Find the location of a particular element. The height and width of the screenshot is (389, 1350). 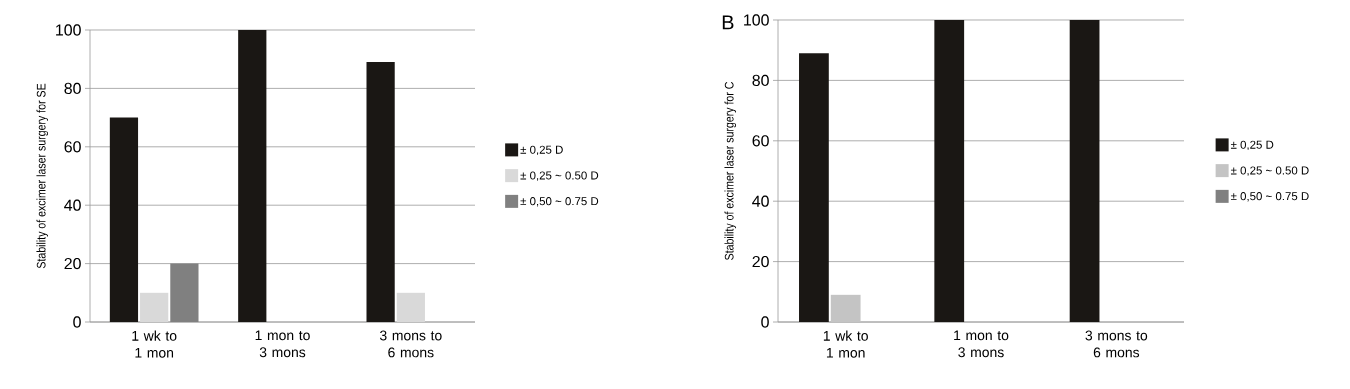

y-axis-title: Stability of excimer laser surgery for SE is located at coordinates (42, 176).